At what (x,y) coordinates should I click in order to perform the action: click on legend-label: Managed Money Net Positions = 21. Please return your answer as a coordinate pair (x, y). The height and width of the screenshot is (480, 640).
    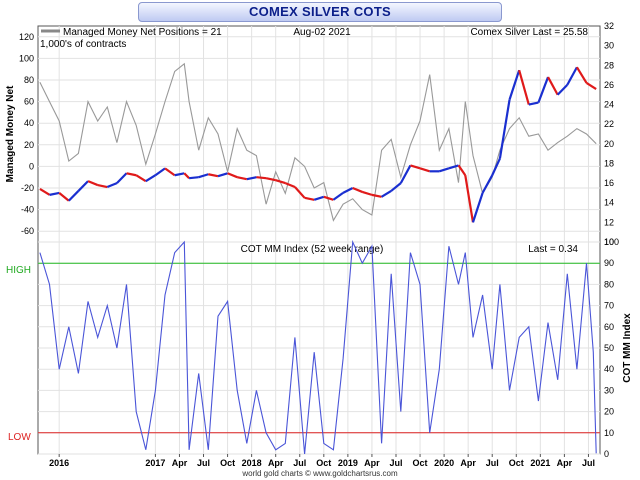
    Looking at the image, I should click on (142, 32).